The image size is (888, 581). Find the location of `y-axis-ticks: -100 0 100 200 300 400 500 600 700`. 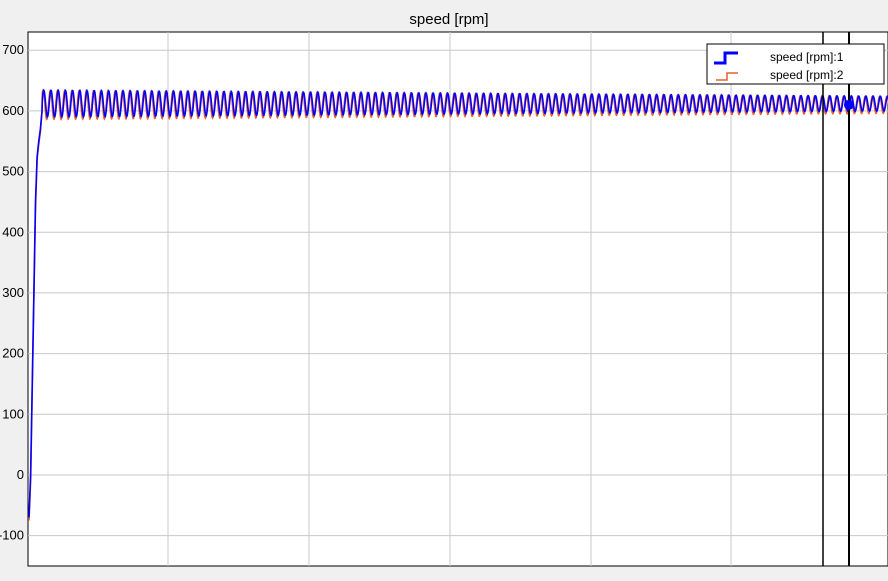

y-axis-ticks: -100 0 100 200 300 400 500 600 700 is located at coordinates (12, 292).